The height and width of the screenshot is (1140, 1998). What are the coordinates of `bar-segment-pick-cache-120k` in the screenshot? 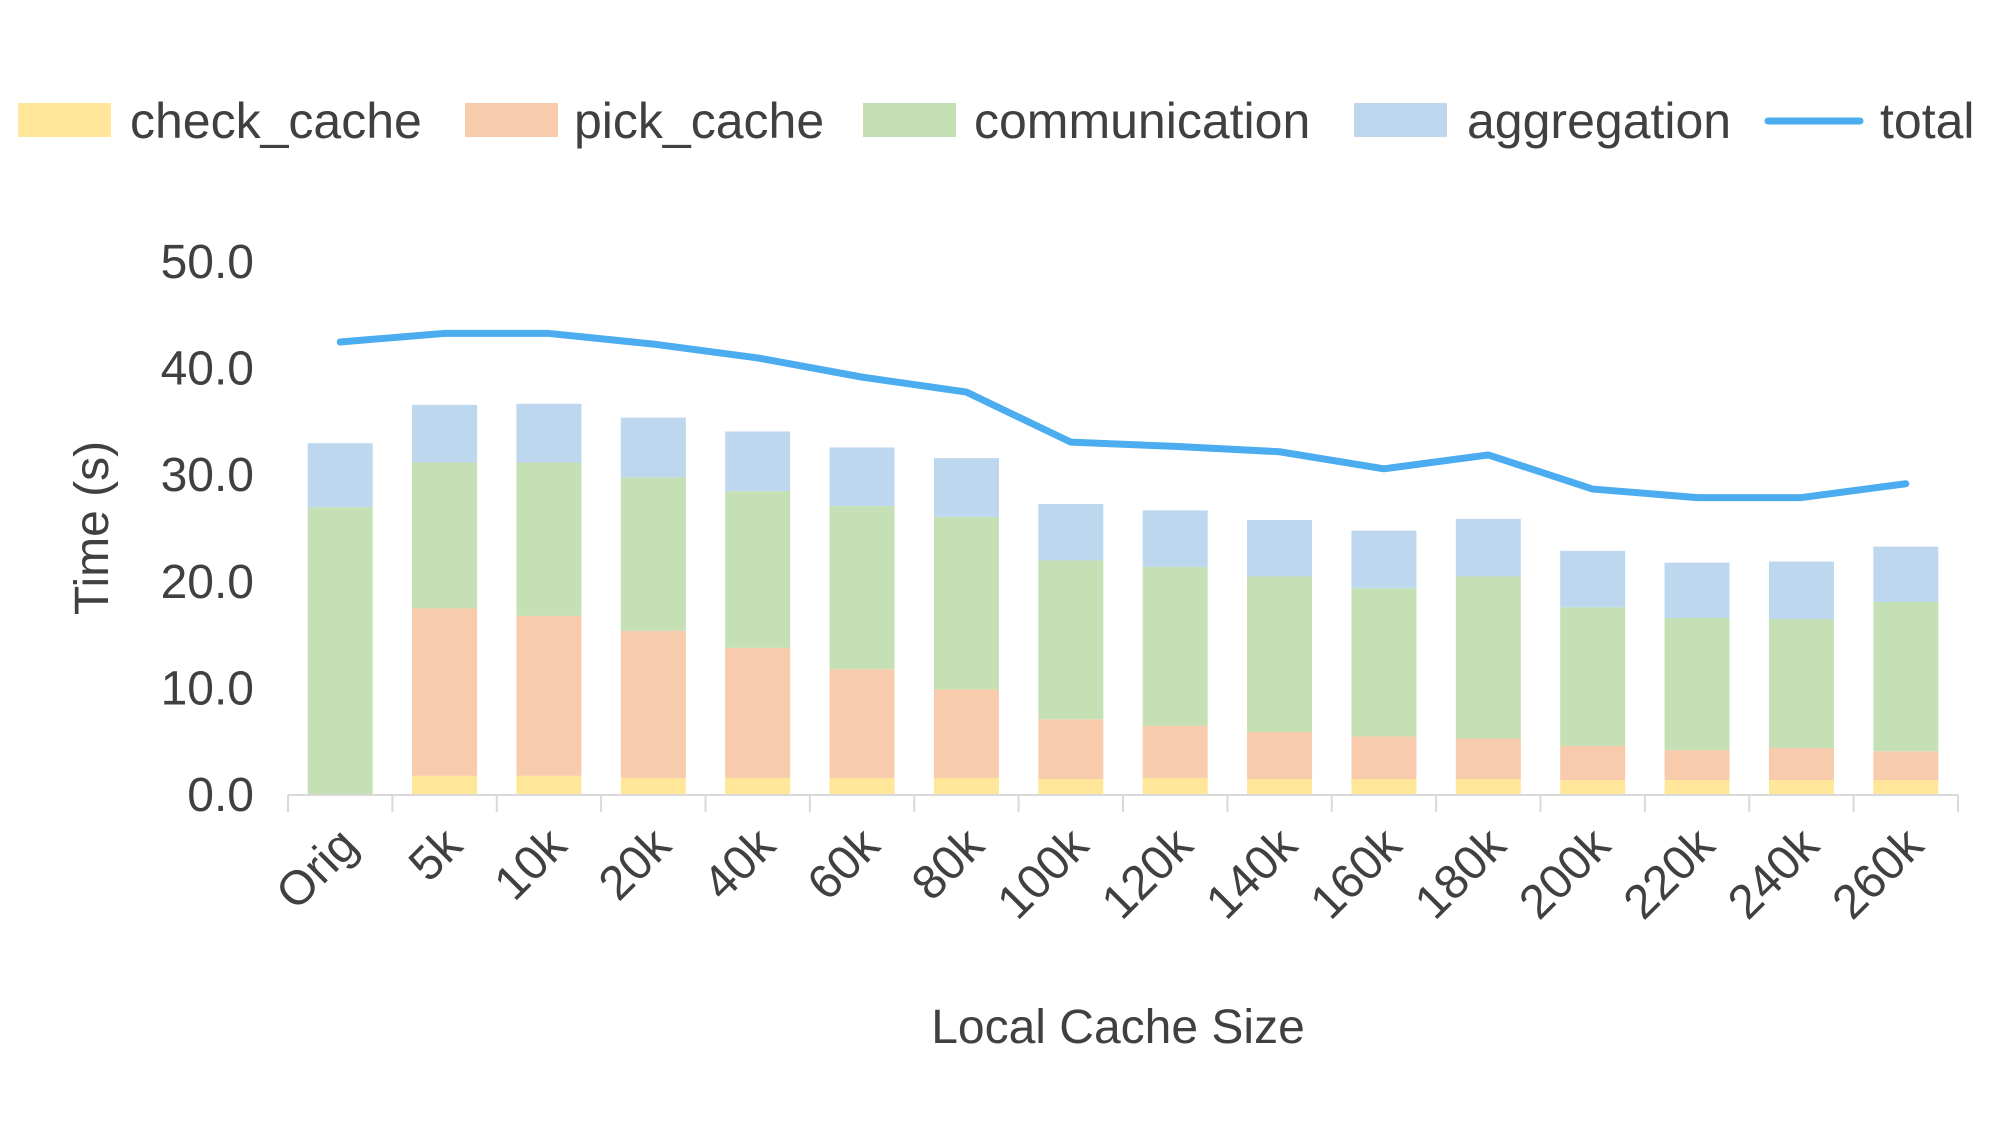 It's located at (1175, 751).